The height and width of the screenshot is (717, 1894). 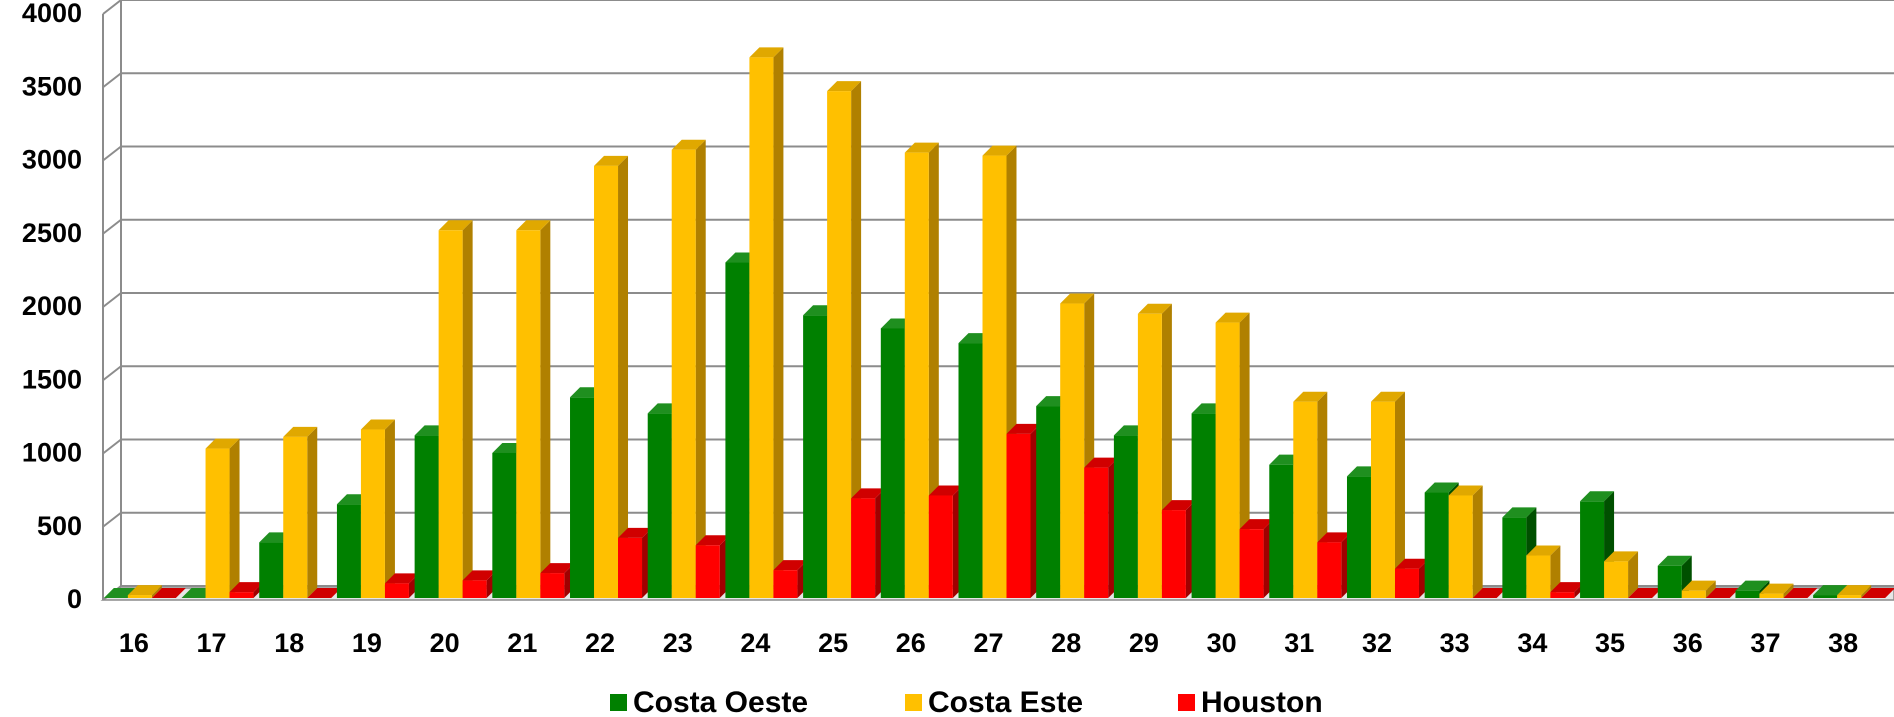 What do you see at coordinates (367, 643) in the screenshot?
I see `x-tick-label: 19` at bounding box center [367, 643].